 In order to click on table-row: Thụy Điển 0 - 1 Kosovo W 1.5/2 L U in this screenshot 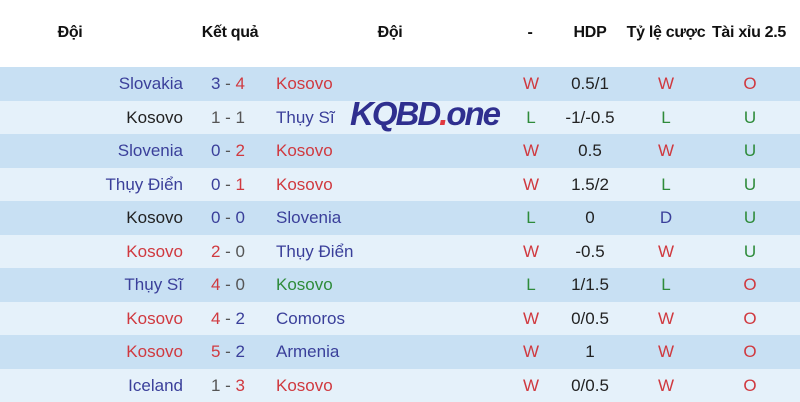, I will do `click(400, 185)`.